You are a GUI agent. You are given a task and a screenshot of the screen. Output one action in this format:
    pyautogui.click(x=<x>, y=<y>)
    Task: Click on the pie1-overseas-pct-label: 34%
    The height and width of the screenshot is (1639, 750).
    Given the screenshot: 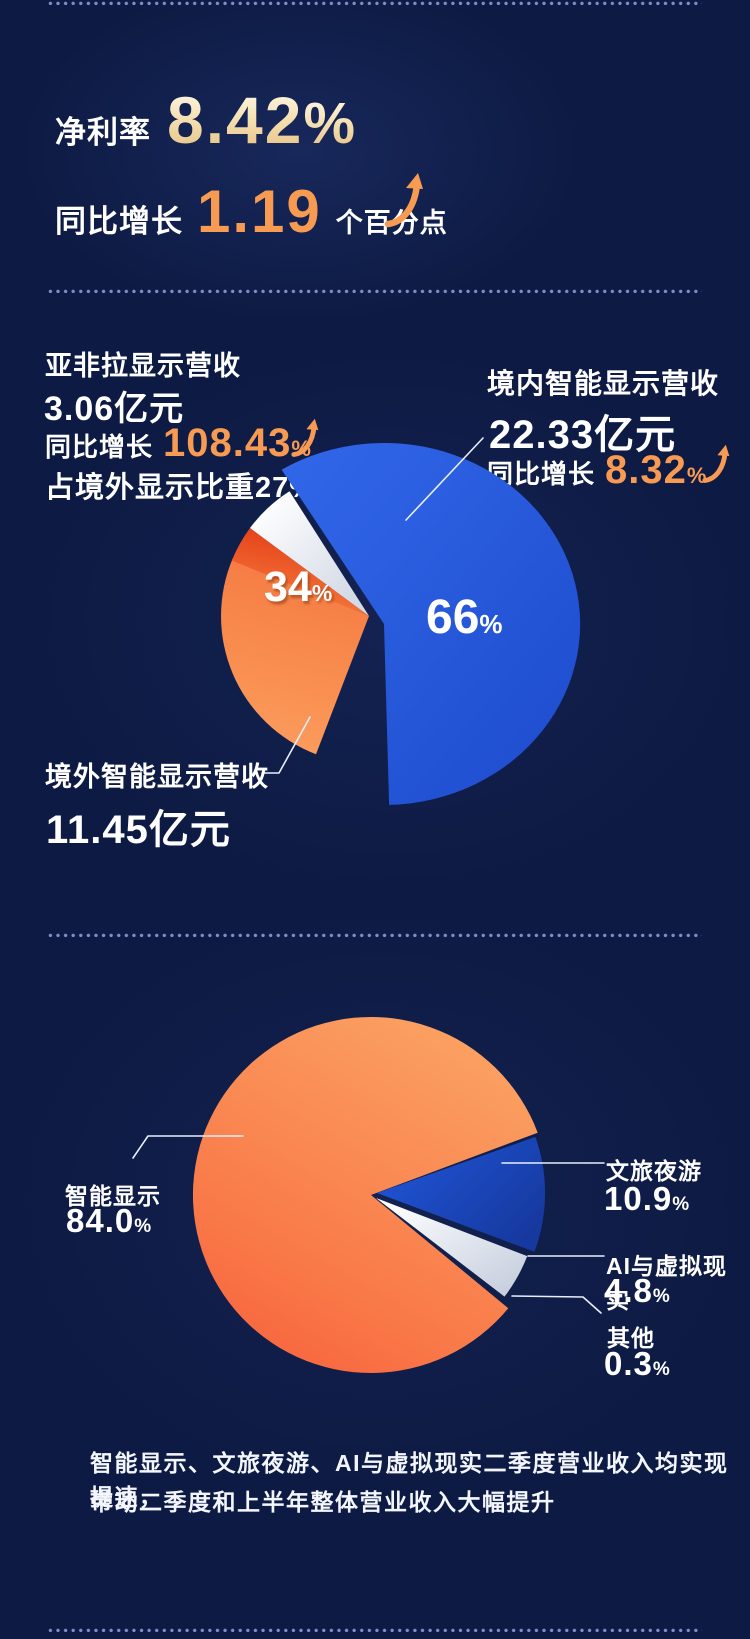 What is the action you would take?
    pyautogui.click(x=298, y=587)
    